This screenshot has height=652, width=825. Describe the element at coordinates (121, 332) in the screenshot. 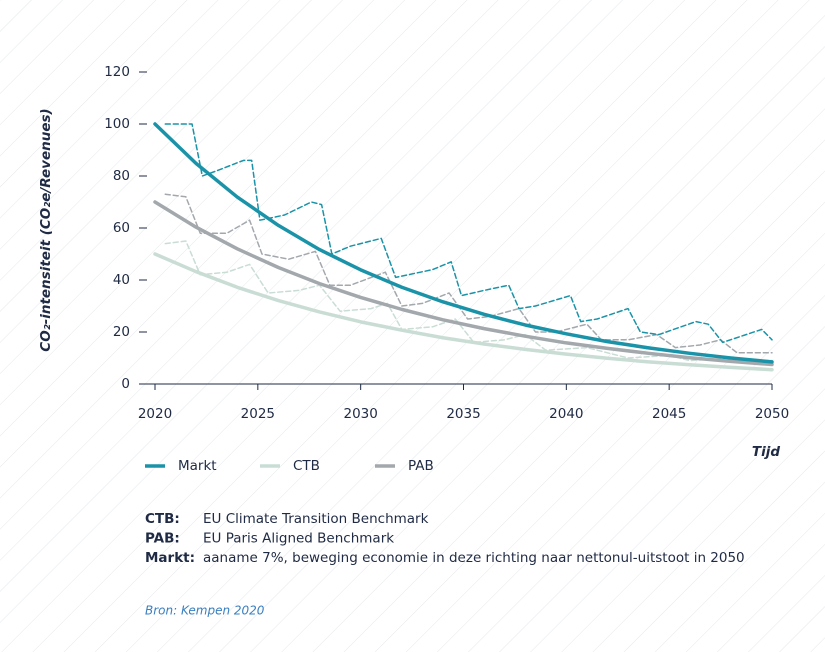

I see `y-tick-label: 20` at that location.